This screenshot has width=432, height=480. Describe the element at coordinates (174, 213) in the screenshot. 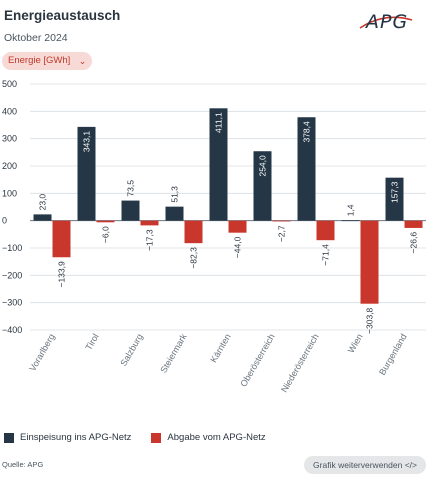

I see `bar-einspeisung-steiermark` at that location.